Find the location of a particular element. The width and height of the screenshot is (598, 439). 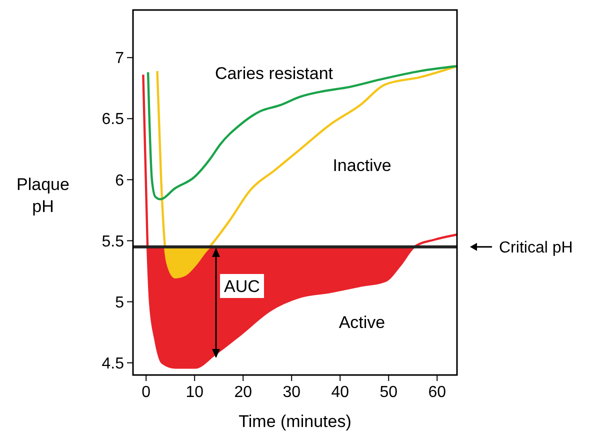

y-tick-label: 6 is located at coordinates (119, 181).